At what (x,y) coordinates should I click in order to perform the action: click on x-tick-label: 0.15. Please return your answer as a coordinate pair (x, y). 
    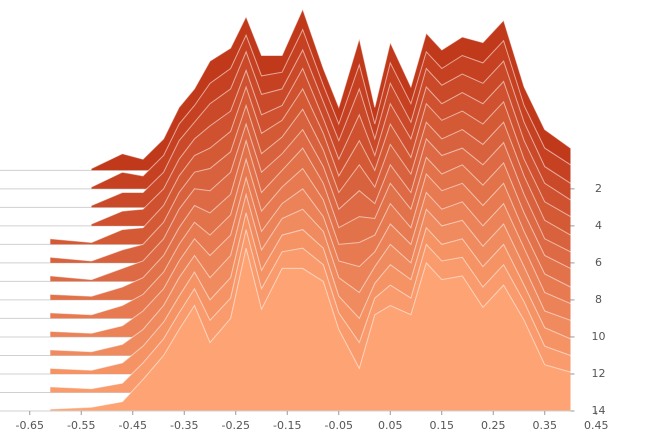
    Looking at the image, I should click on (442, 425).